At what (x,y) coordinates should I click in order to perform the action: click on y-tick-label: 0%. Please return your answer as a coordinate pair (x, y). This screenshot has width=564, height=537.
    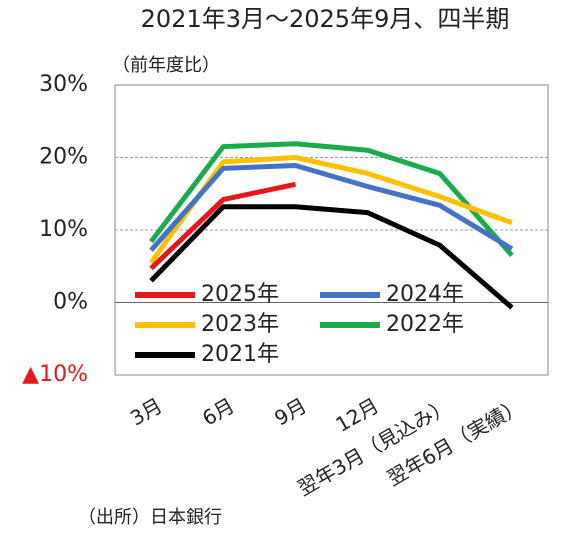
    Looking at the image, I should click on (70, 302).